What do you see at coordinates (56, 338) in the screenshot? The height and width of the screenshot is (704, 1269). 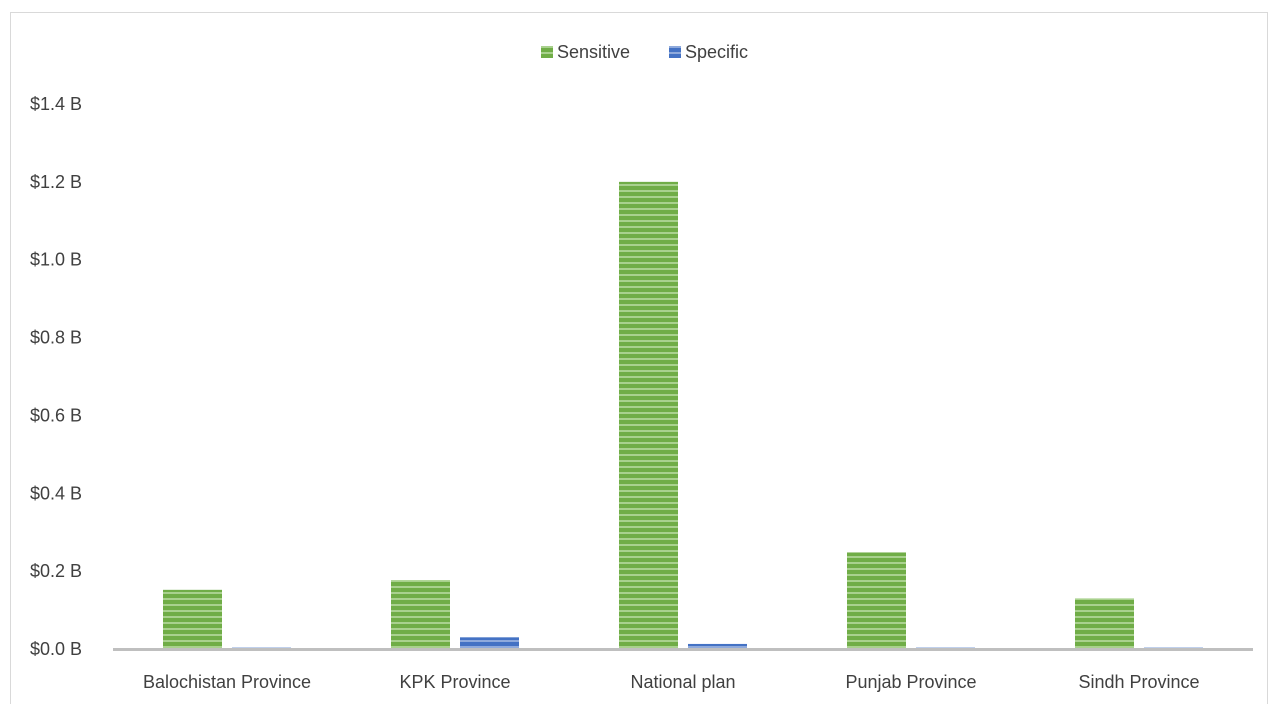 I see `y-tick-label: $0.8 B` at bounding box center [56, 338].